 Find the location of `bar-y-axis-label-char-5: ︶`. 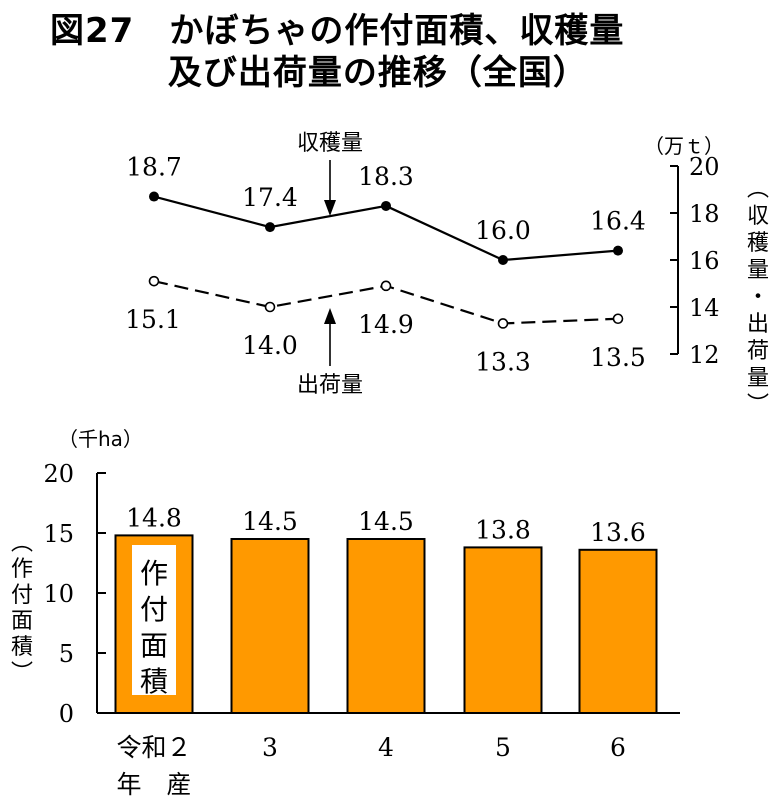

bar-y-axis-label-char-5: ︶ is located at coordinates (22, 673).